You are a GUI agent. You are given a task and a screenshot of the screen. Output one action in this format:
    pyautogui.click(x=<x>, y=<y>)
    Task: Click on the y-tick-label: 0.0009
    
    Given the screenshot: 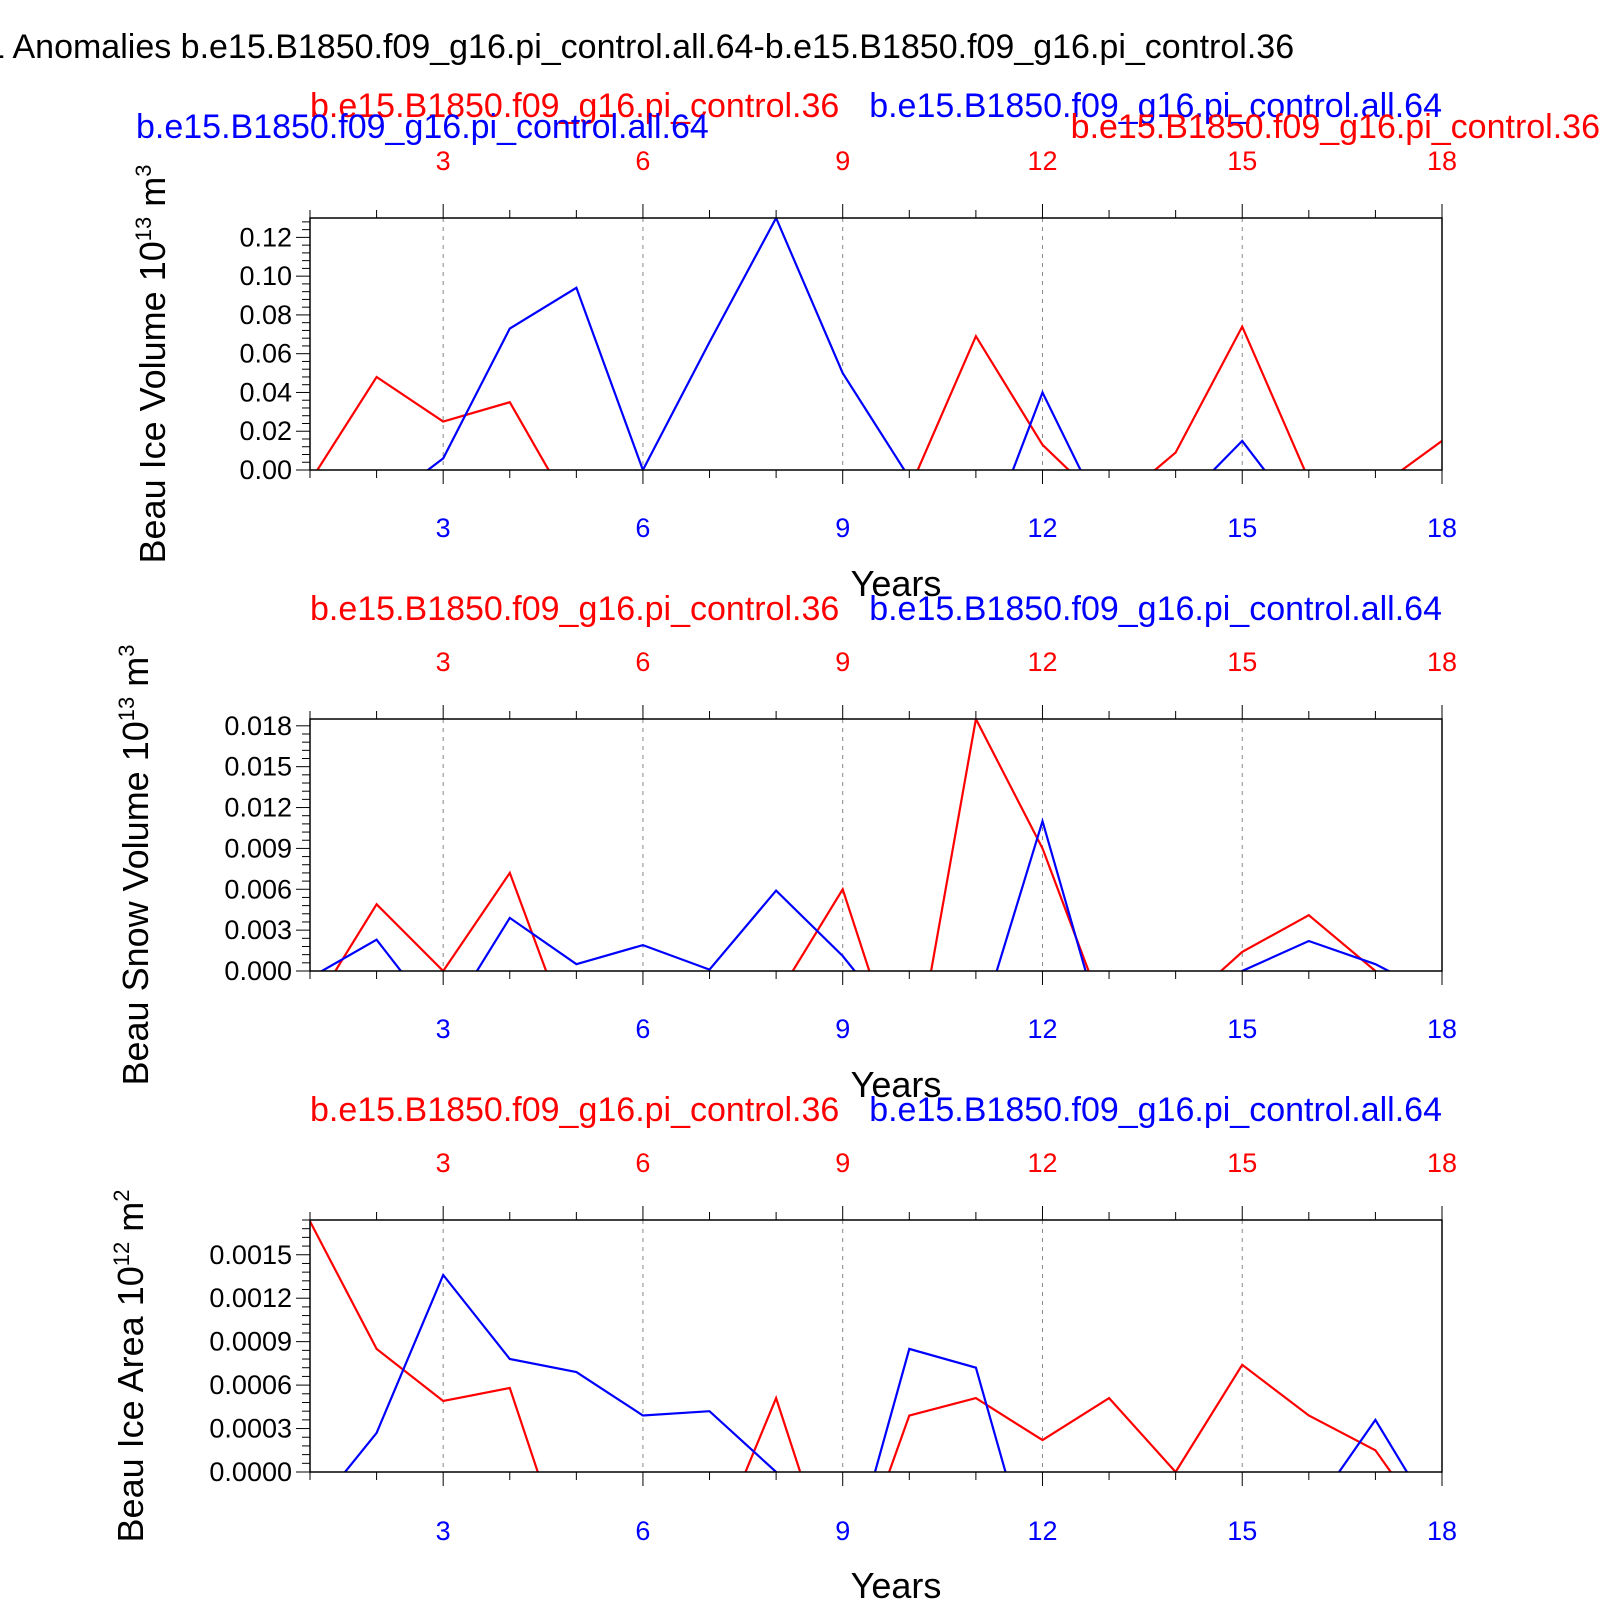 What is the action you would take?
    pyautogui.click(x=250, y=1342)
    